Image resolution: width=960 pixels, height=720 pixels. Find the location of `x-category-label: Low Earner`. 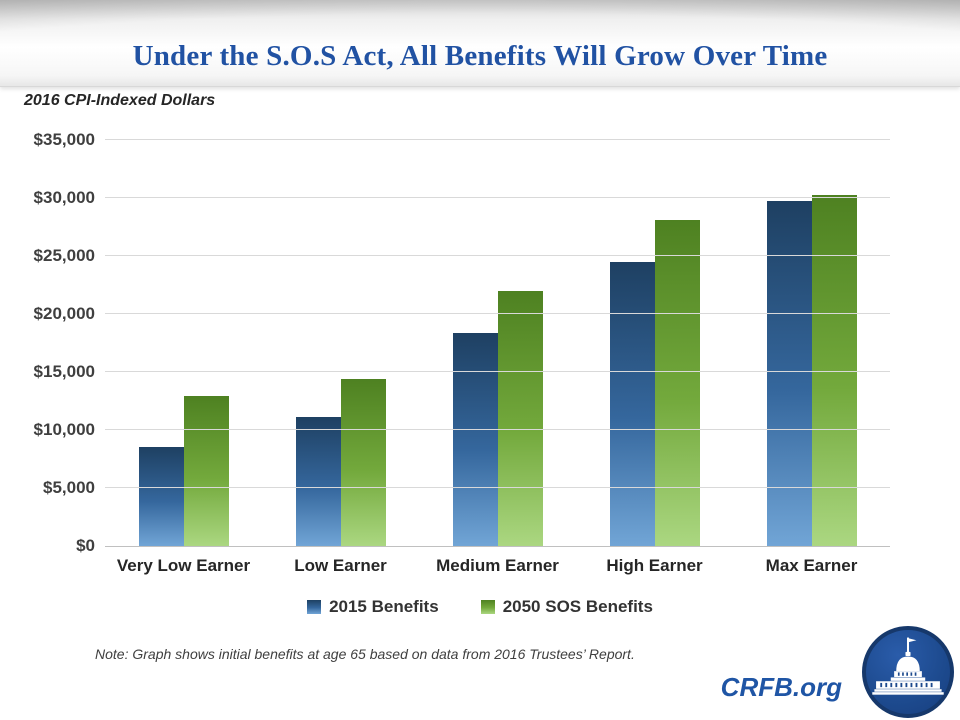

x-category-label: Low Earner is located at coordinates (340, 565).